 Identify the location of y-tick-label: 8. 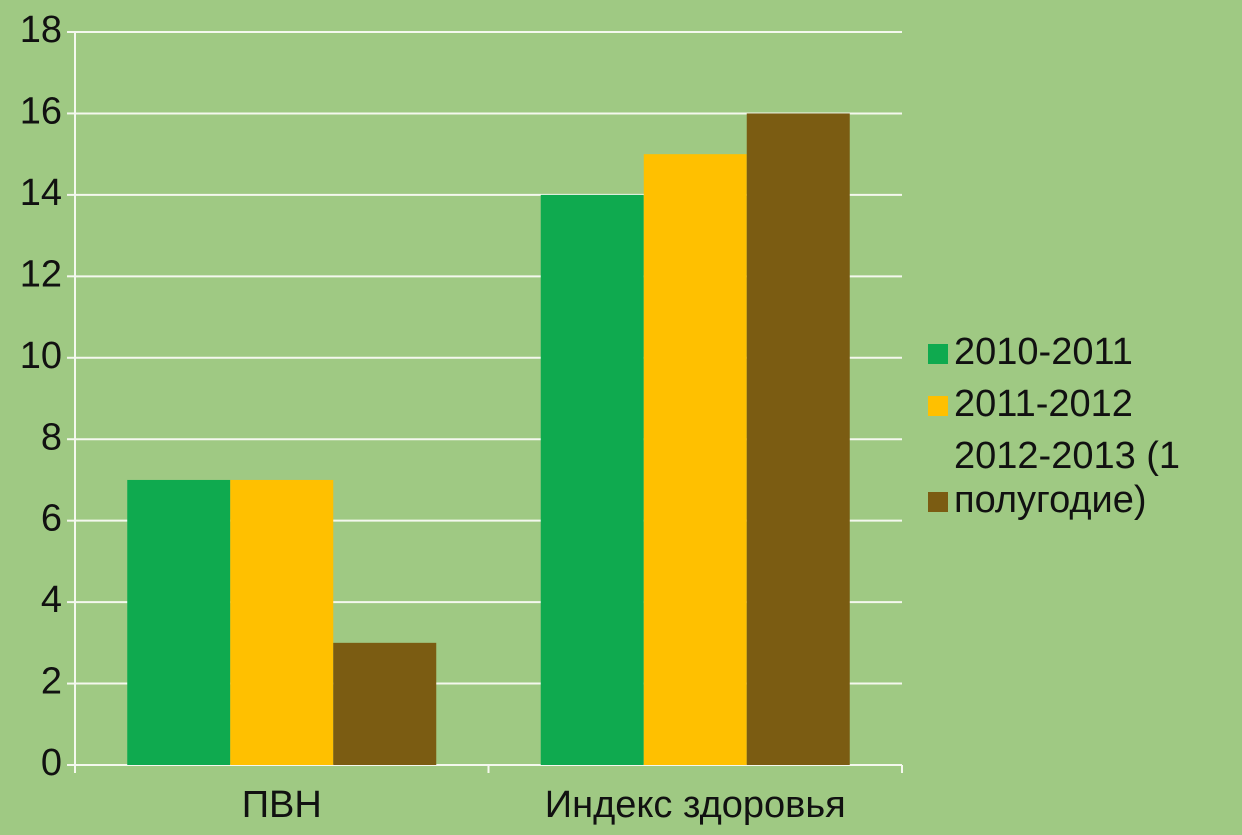
(51, 437).